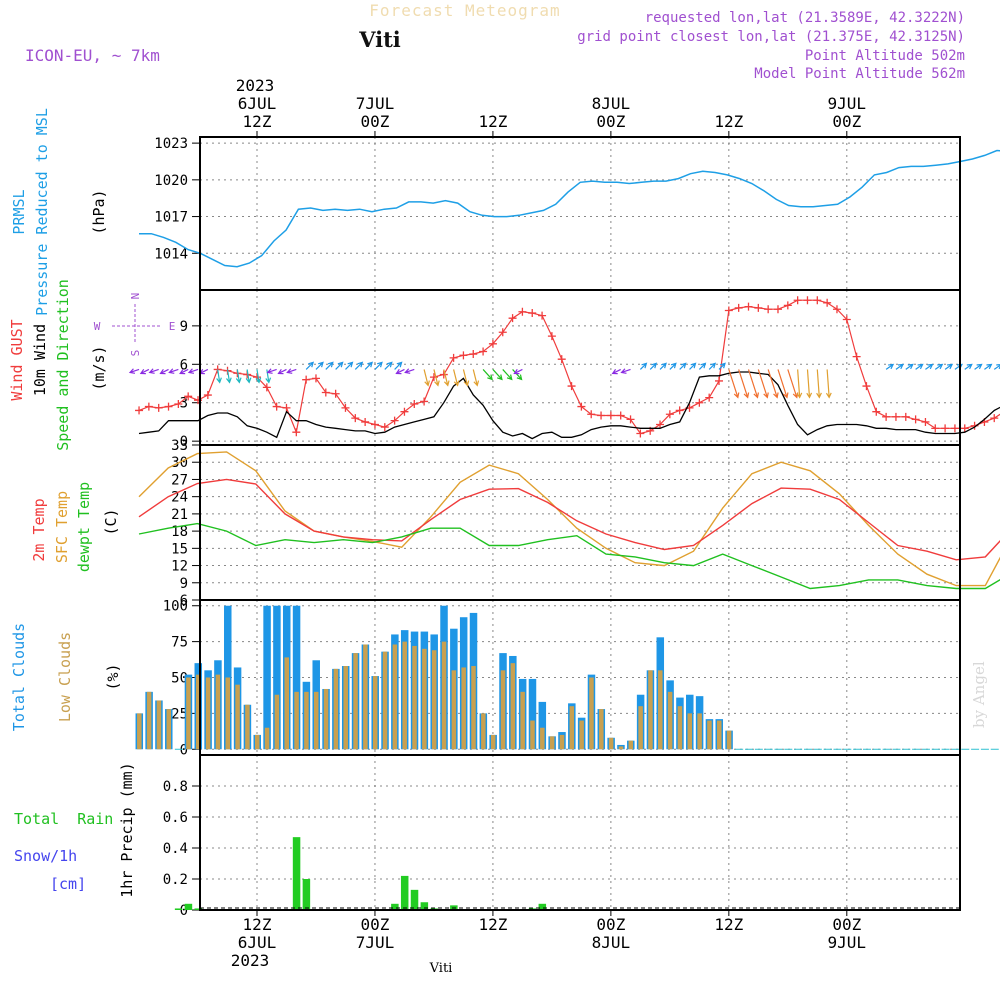 This screenshot has height=1004, width=1000. What do you see at coordinates (113, 676) in the screenshot?
I see `clouds-unit: (%)` at bounding box center [113, 676].